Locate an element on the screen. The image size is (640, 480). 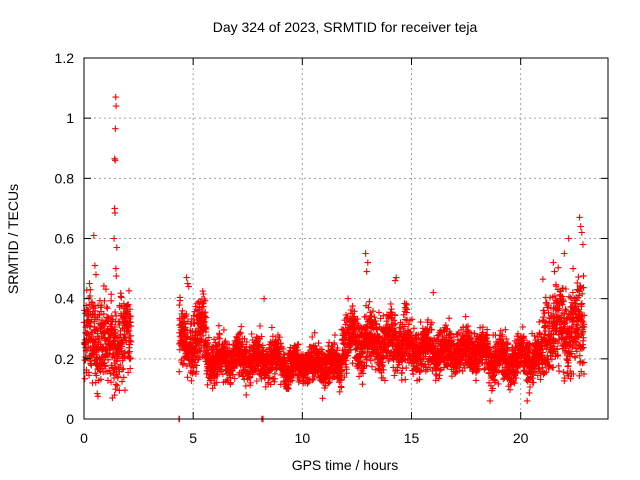
y-tick-label: 1 is located at coordinates (70, 118).